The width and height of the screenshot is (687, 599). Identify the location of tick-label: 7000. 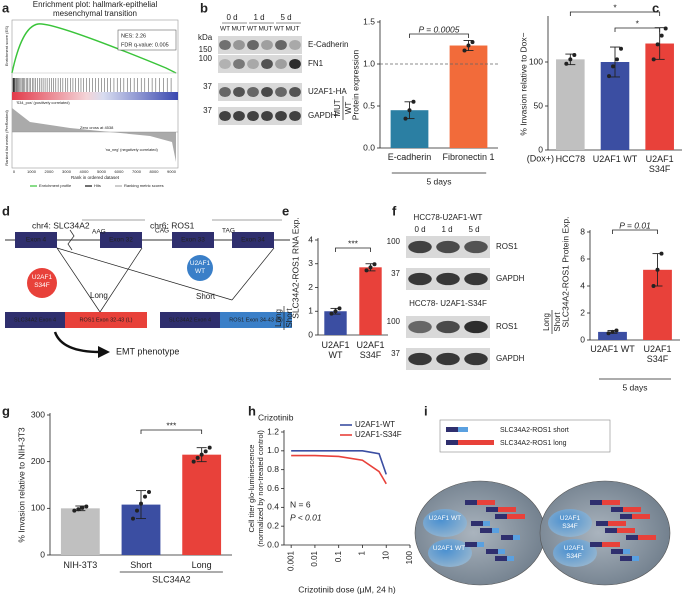
(137, 171).